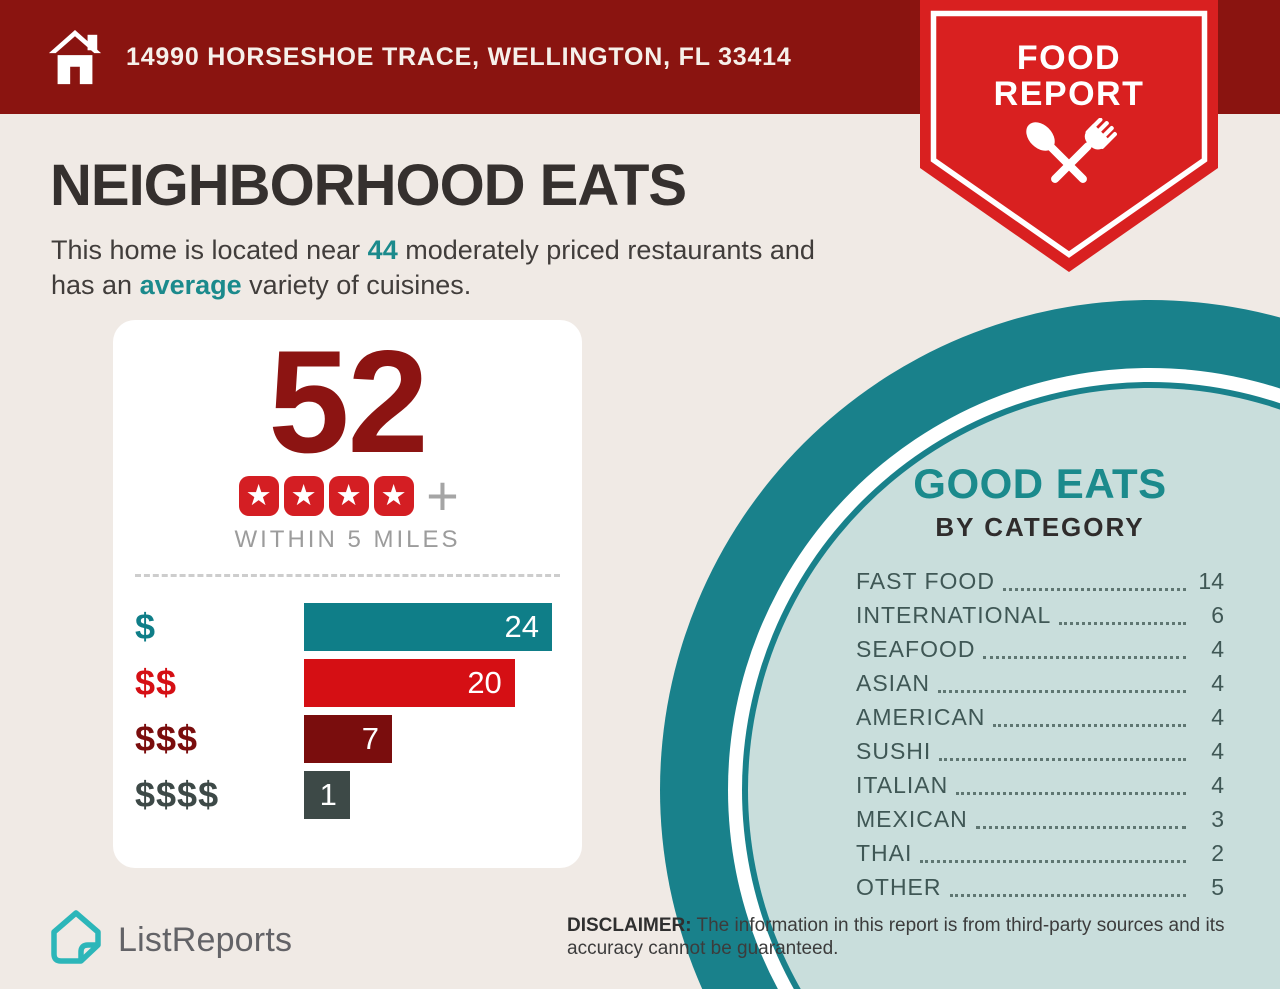  Describe the element at coordinates (76, 940) in the screenshot. I see `listreports-house-icon` at that location.